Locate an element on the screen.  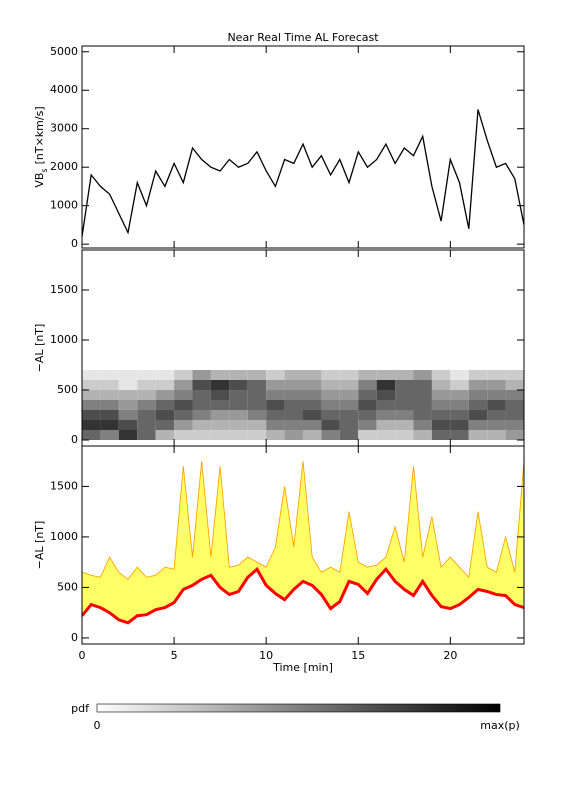
x-tick-label: 0 is located at coordinates (82, 655).